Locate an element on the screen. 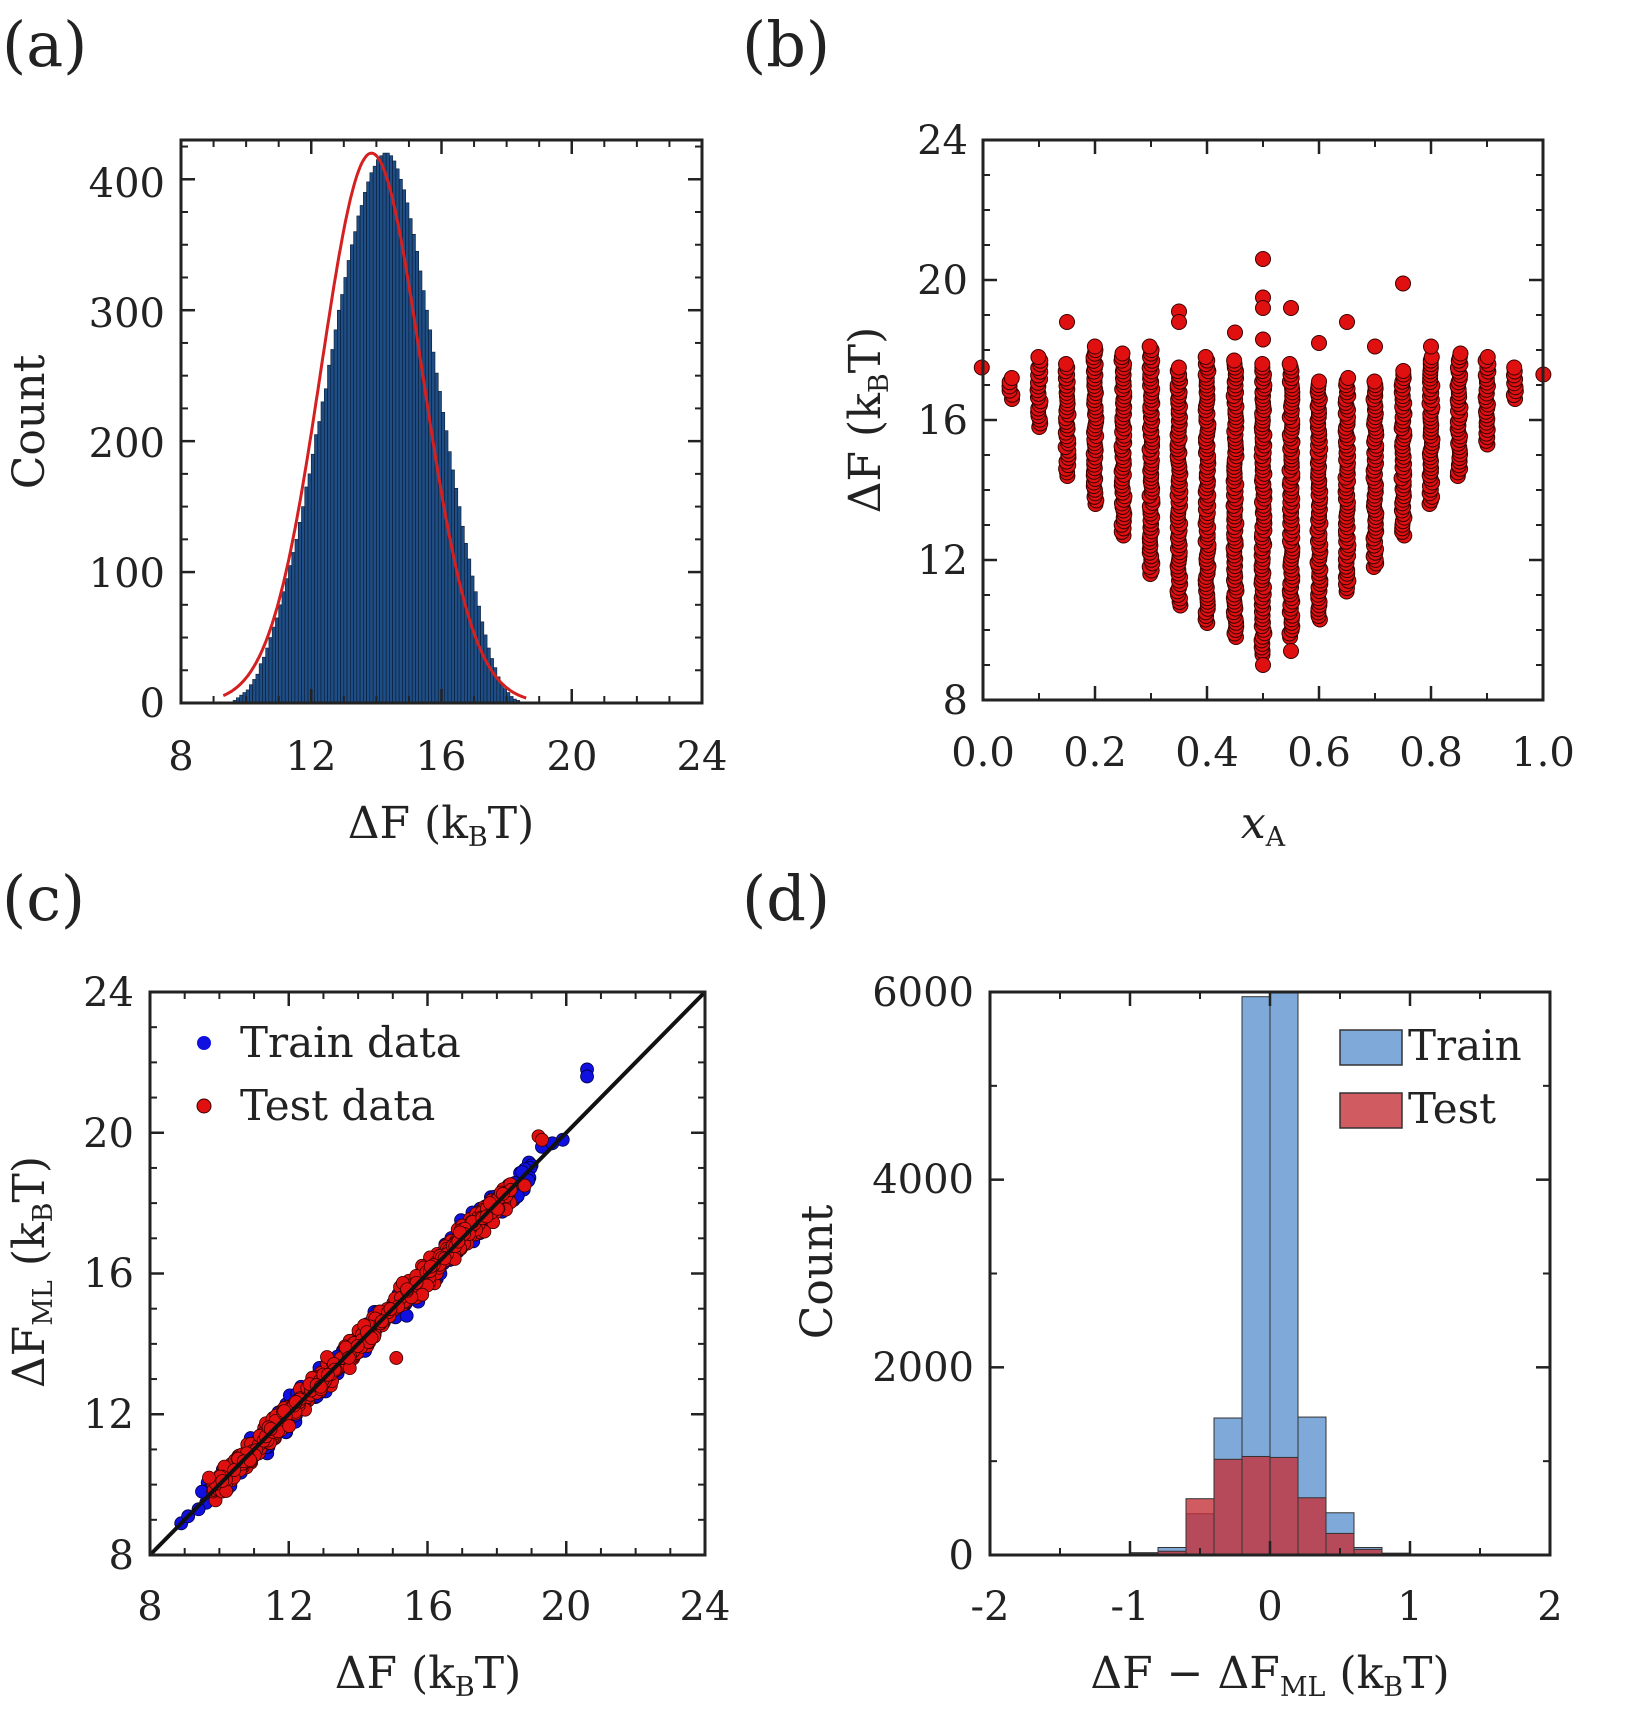 The height and width of the screenshot is (1722, 1639). panel-b-label: (b) is located at coordinates (786, 44).